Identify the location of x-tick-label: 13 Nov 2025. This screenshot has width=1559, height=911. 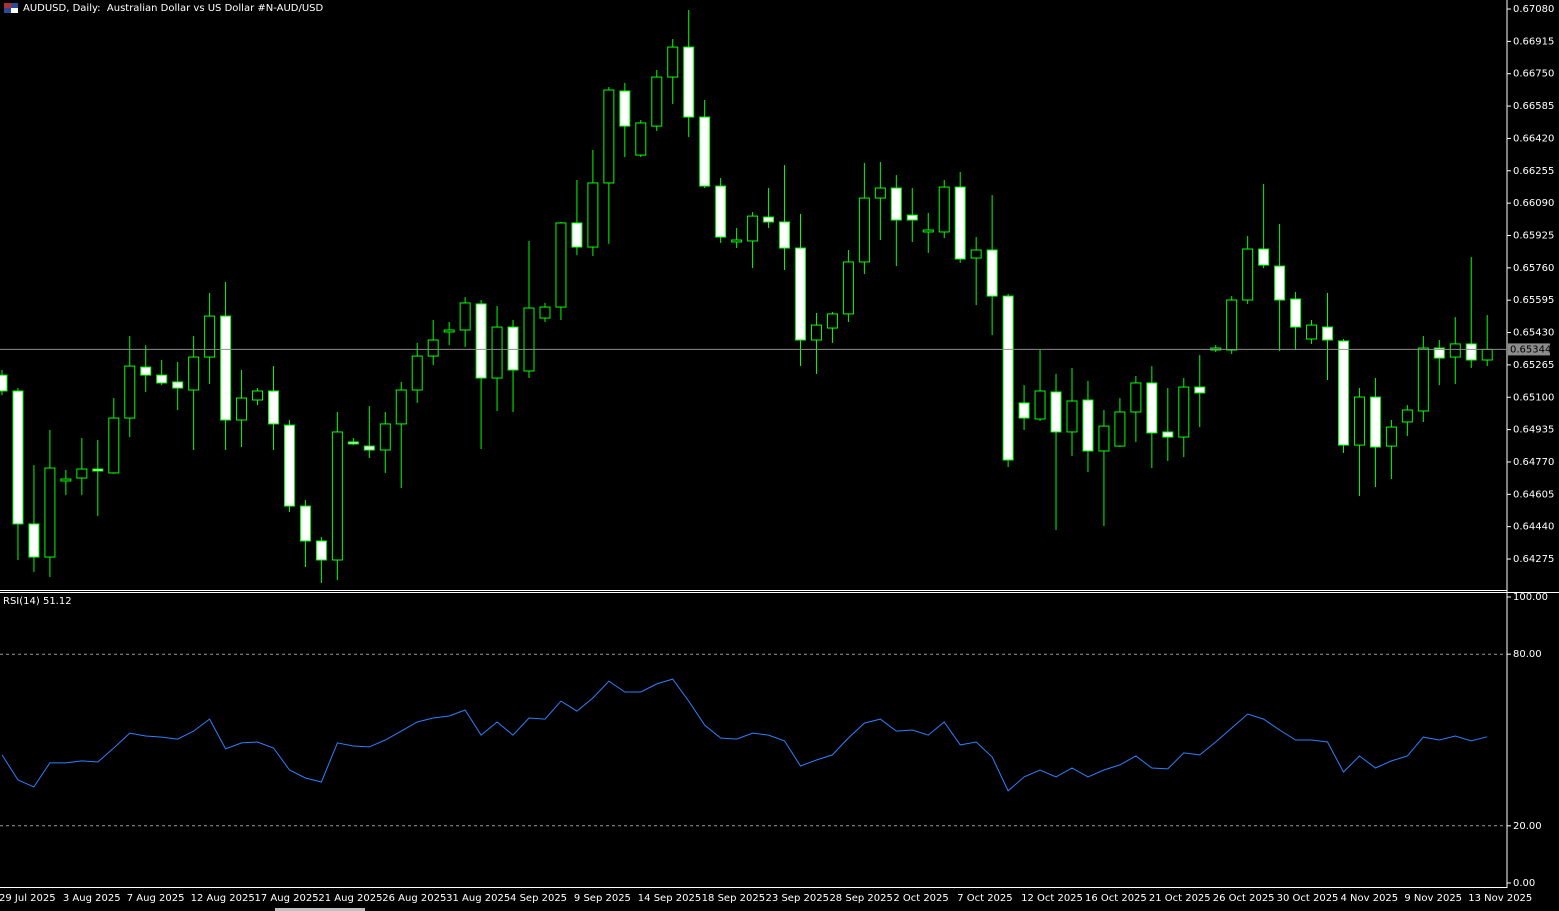
(1500, 898).